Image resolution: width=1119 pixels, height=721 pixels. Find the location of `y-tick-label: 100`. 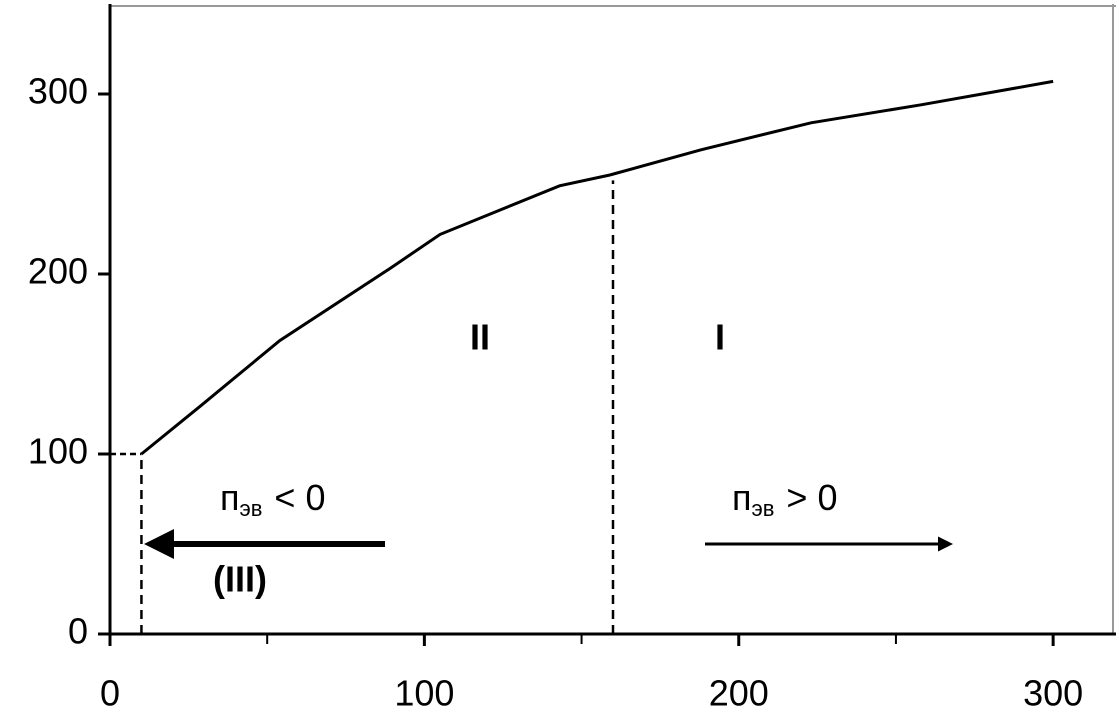

y-tick-label: 100 is located at coordinates (58, 451).